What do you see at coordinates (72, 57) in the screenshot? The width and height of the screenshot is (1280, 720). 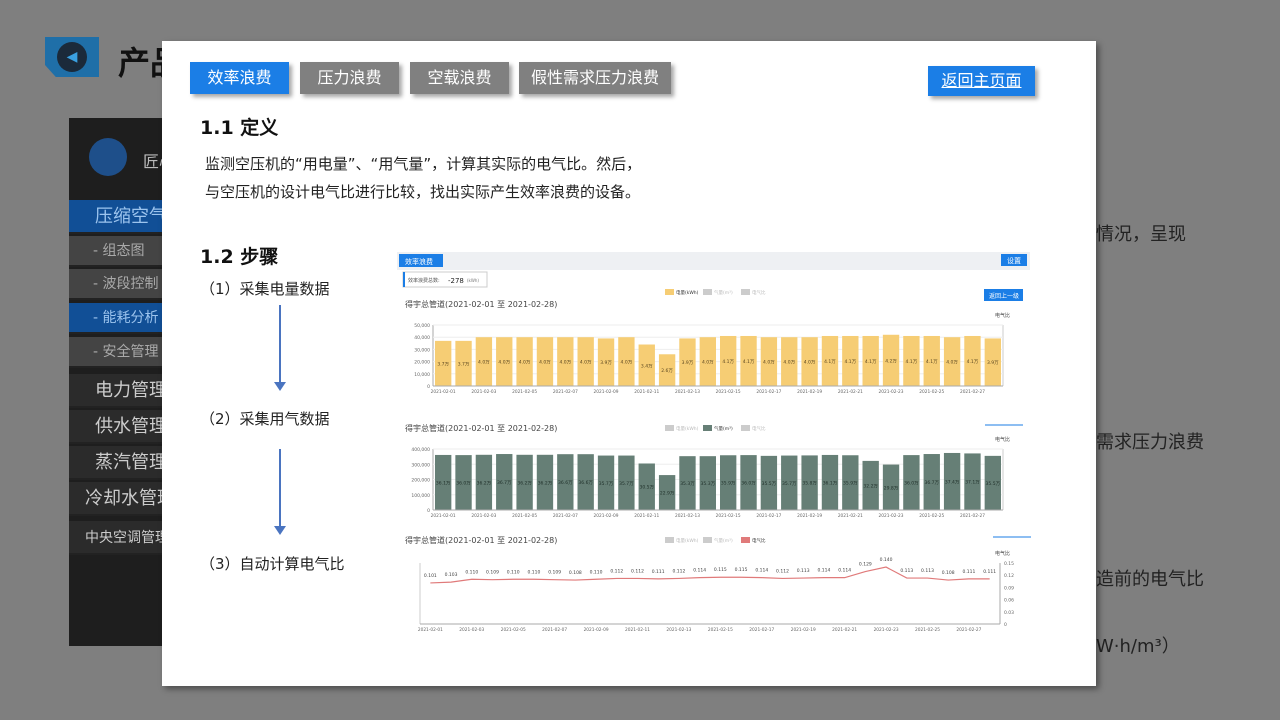 I see `back-button: ◀` at bounding box center [72, 57].